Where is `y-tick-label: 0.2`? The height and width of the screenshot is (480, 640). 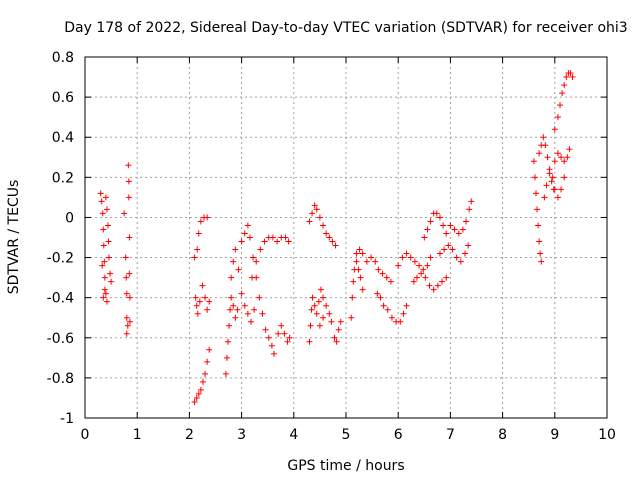 y-tick-label: 0.2 is located at coordinates (63, 178).